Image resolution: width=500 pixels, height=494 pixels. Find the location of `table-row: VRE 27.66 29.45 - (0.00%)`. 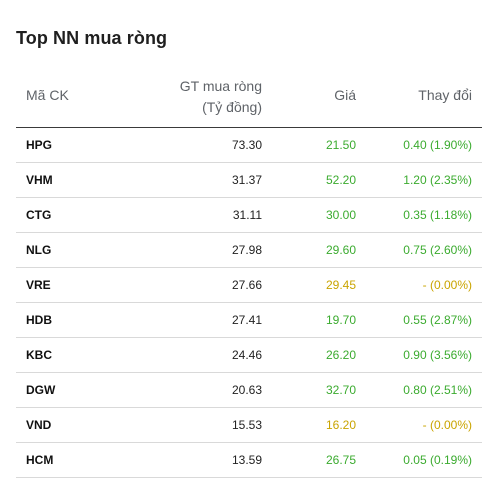

table-row: VRE 27.66 29.45 - (0.00%) is located at coordinates (249, 285).